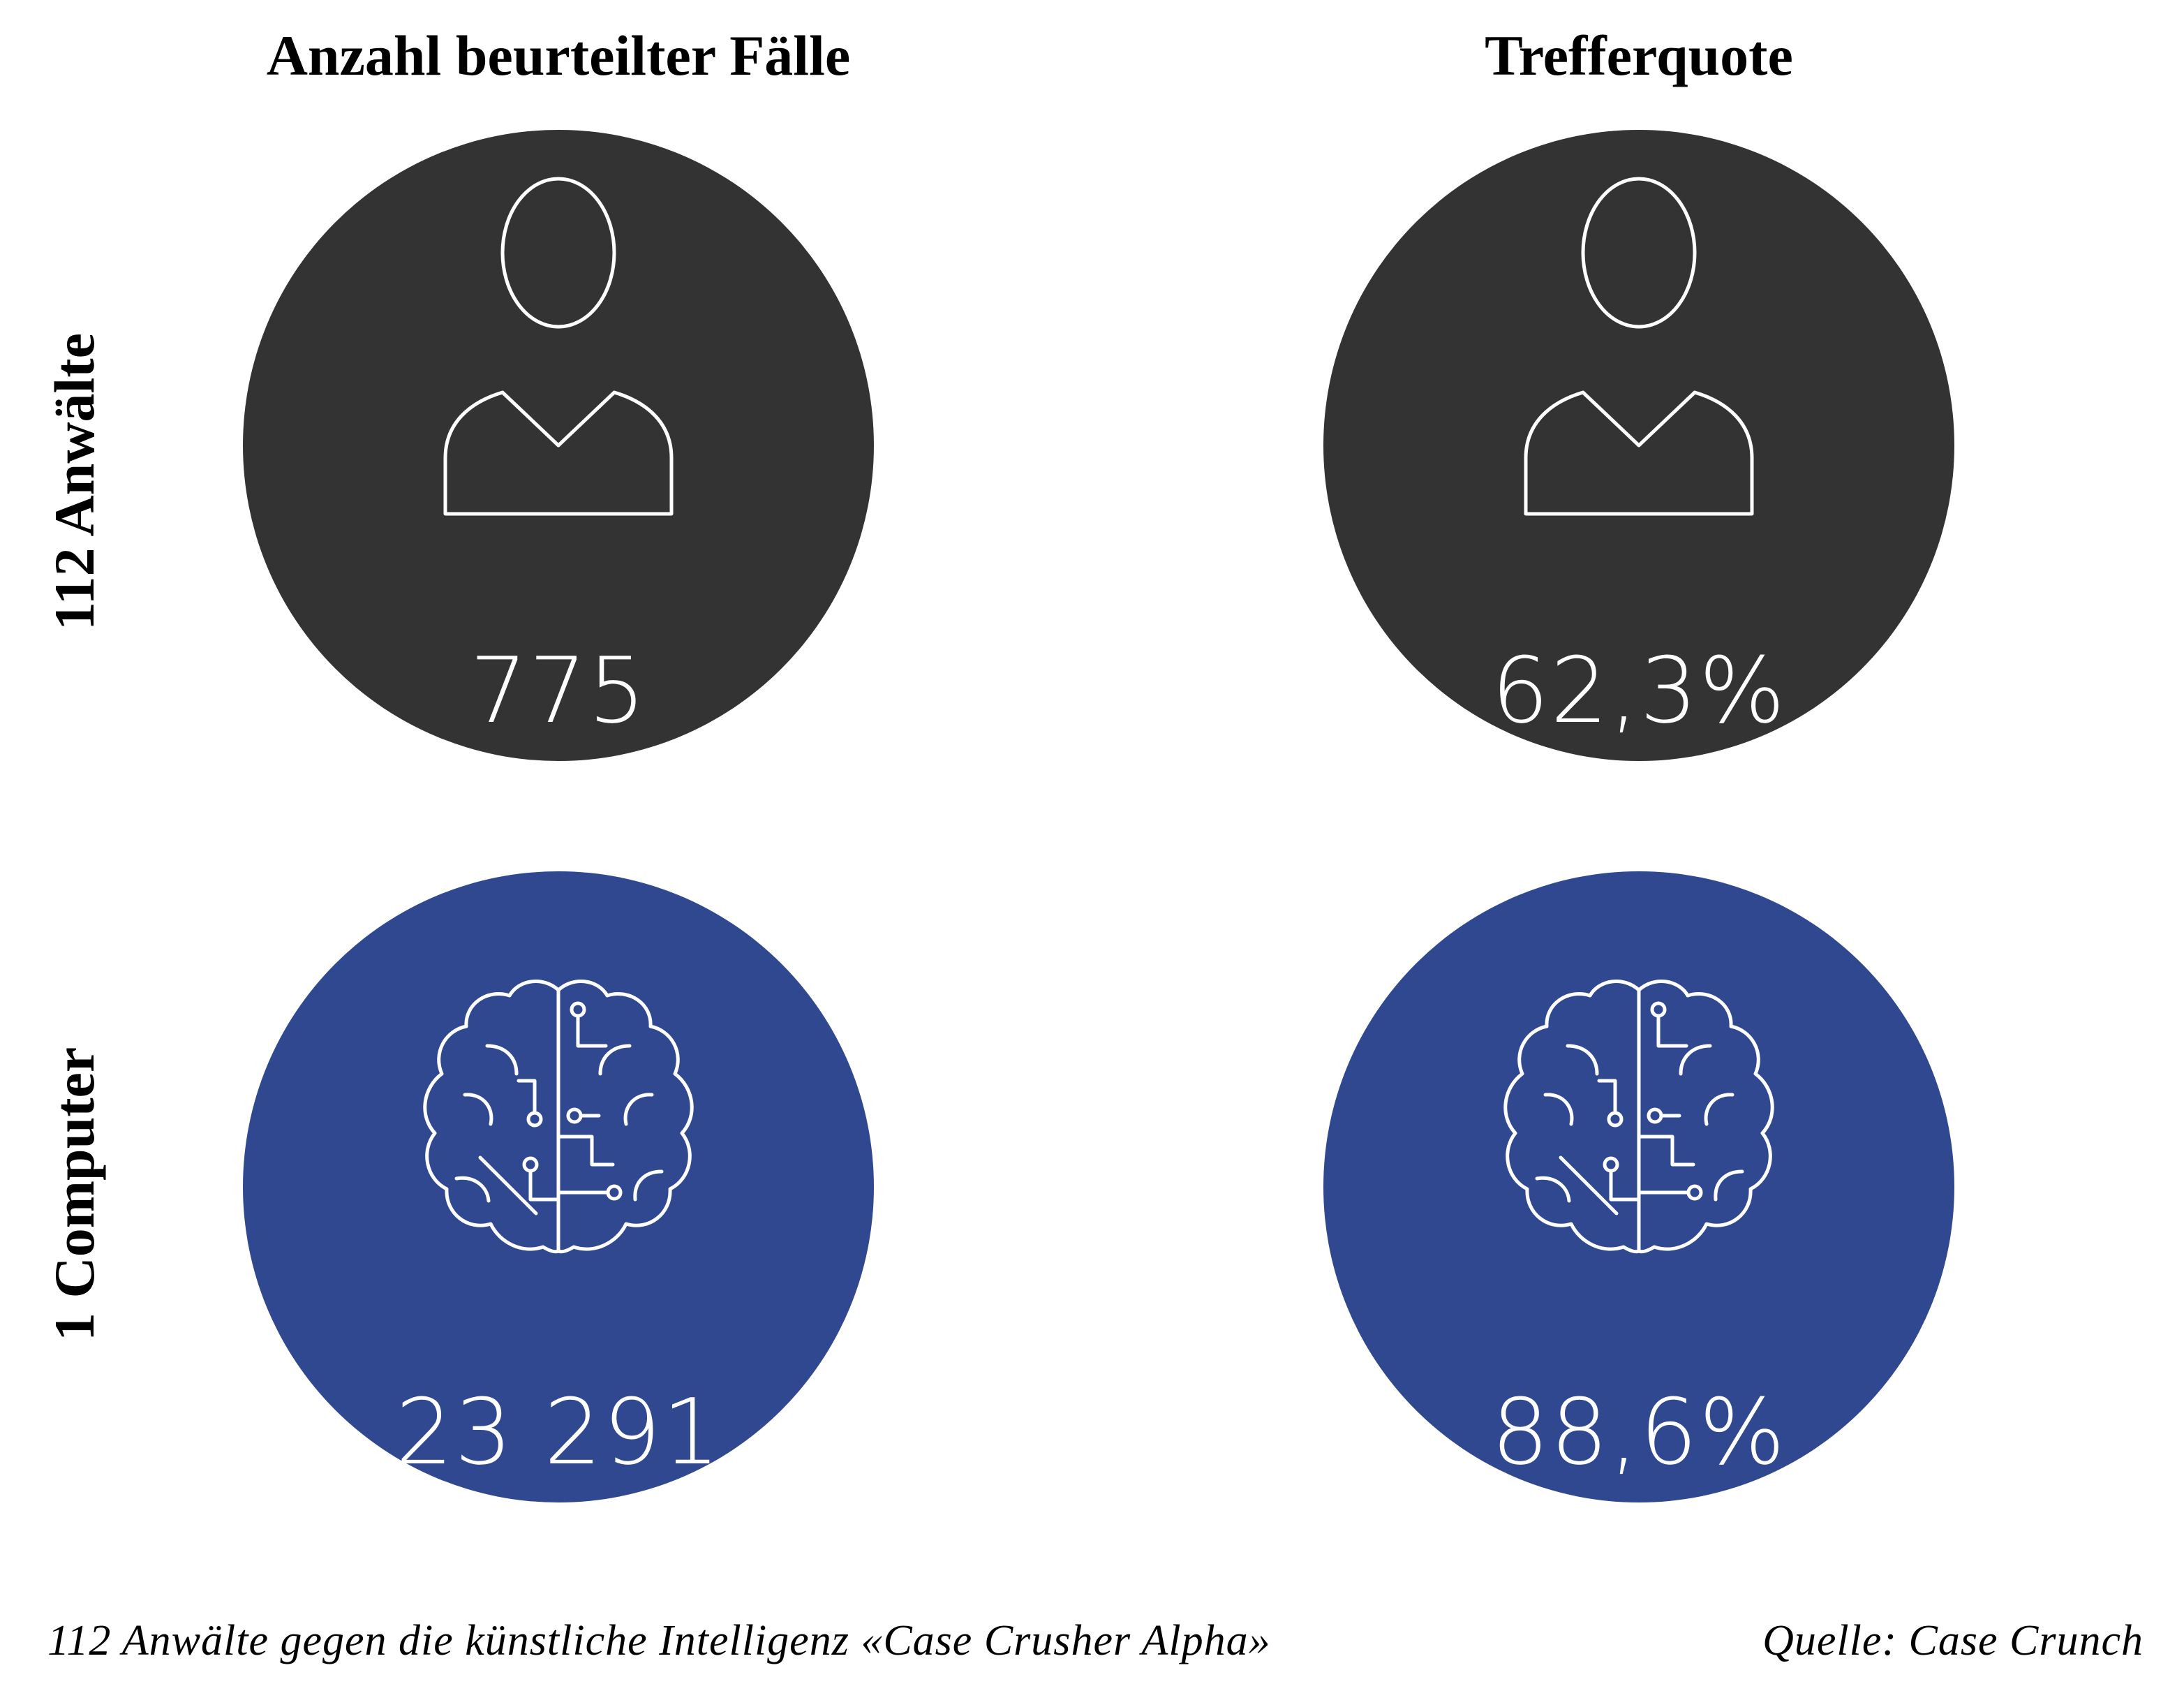 This screenshot has width=2184, height=1684. Describe the element at coordinates (1953, 1641) in the screenshot. I see `source-note: Quelle: Case Crunch` at that location.